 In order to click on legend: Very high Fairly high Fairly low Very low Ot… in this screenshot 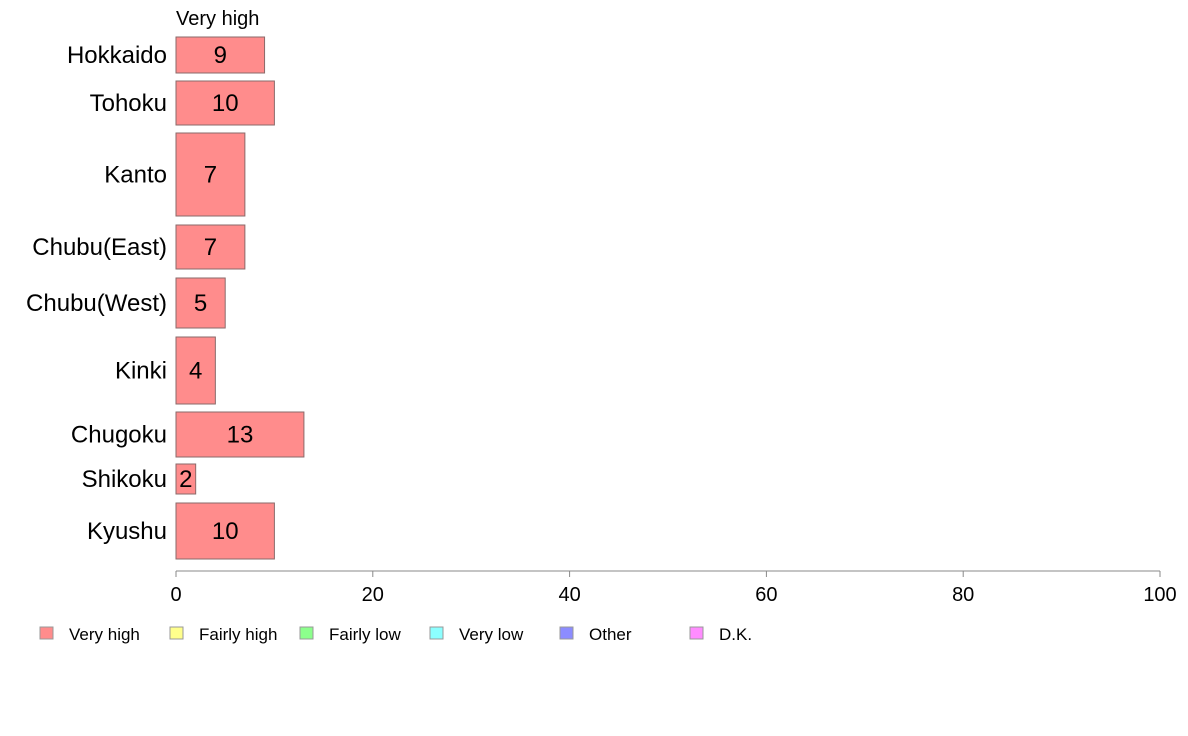, I will do `click(395, 634)`.